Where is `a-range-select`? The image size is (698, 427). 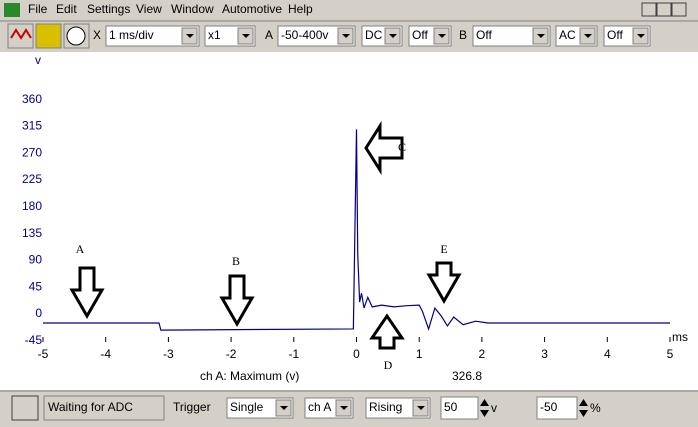
a-range-select is located at coordinates (316, 36).